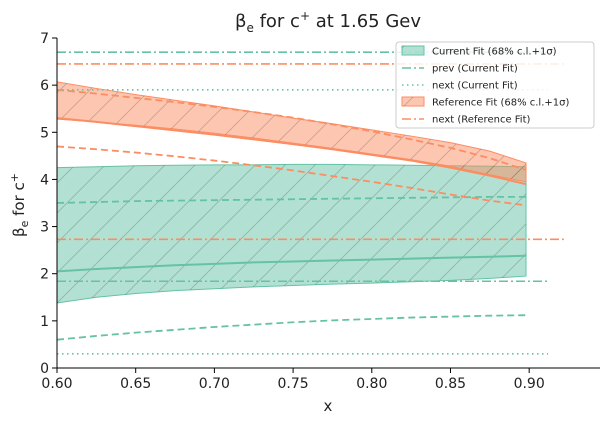 This screenshot has width=609, height=424. What do you see at coordinates (56, 384) in the screenshot?
I see `x-tick-label: 0.60` at bounding box center [56, 384].